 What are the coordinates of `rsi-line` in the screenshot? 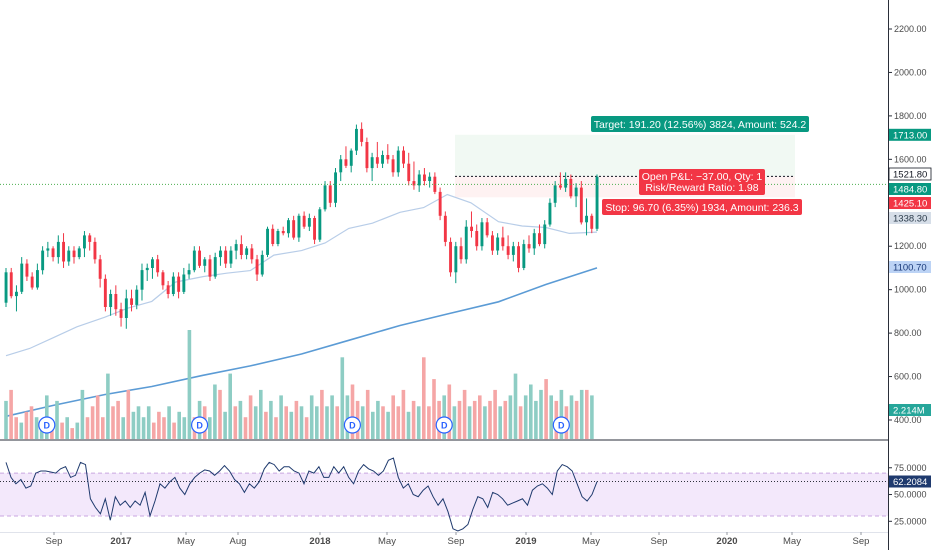 It's located at (301, 494).